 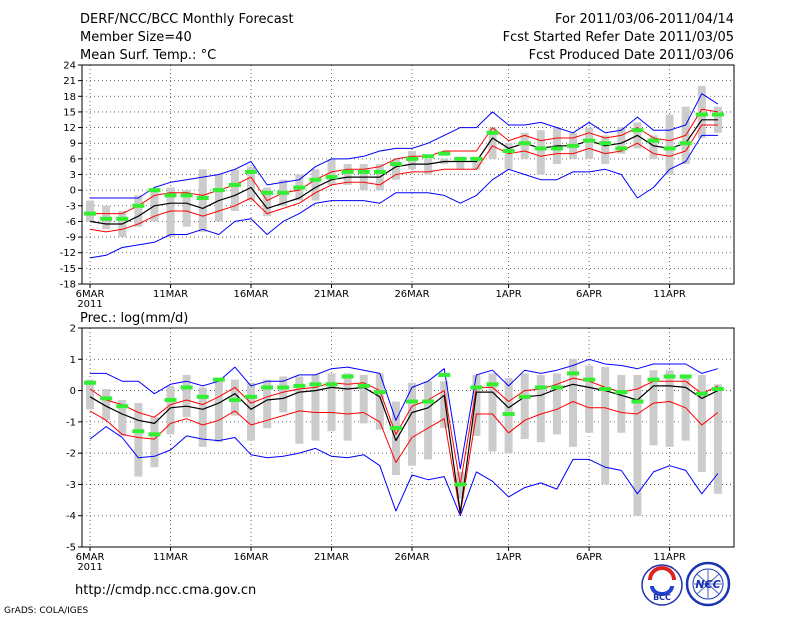 I want to click on x-tick-label: 26MAR, so click(x=411, y=557).